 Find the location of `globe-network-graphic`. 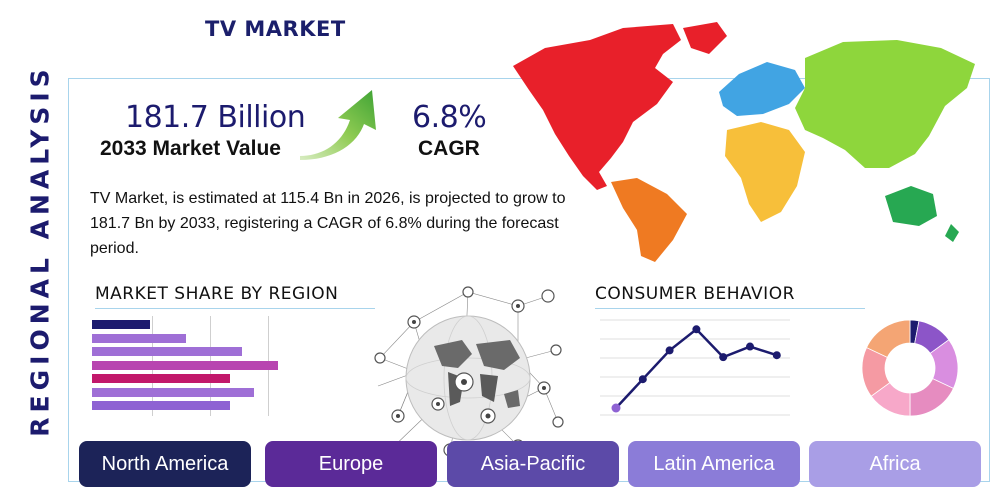

globe-network-graphic is located at coordinates (469, 372).